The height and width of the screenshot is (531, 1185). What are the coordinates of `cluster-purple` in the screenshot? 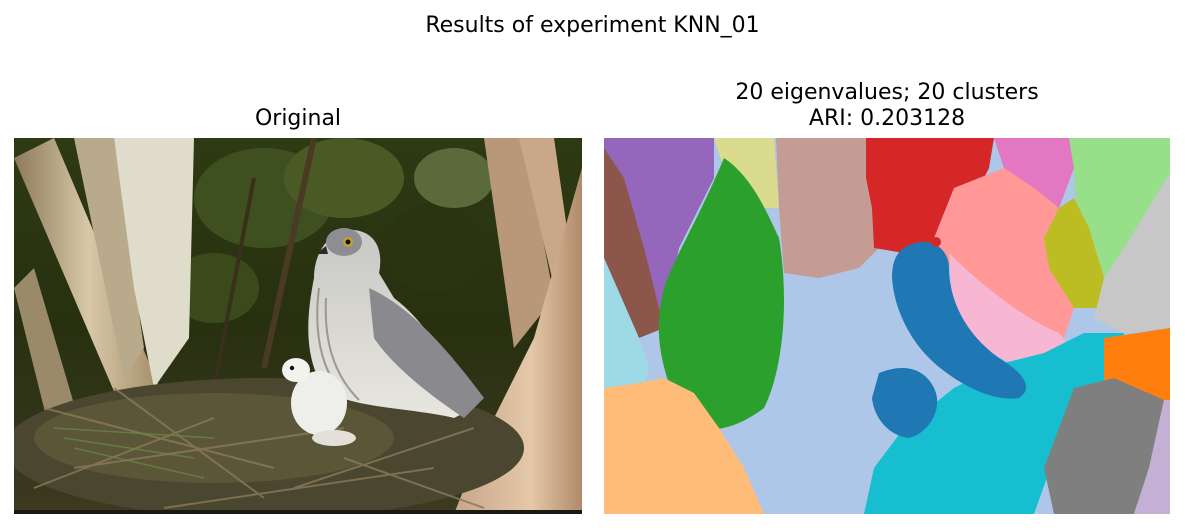 It's located at (659, 233).